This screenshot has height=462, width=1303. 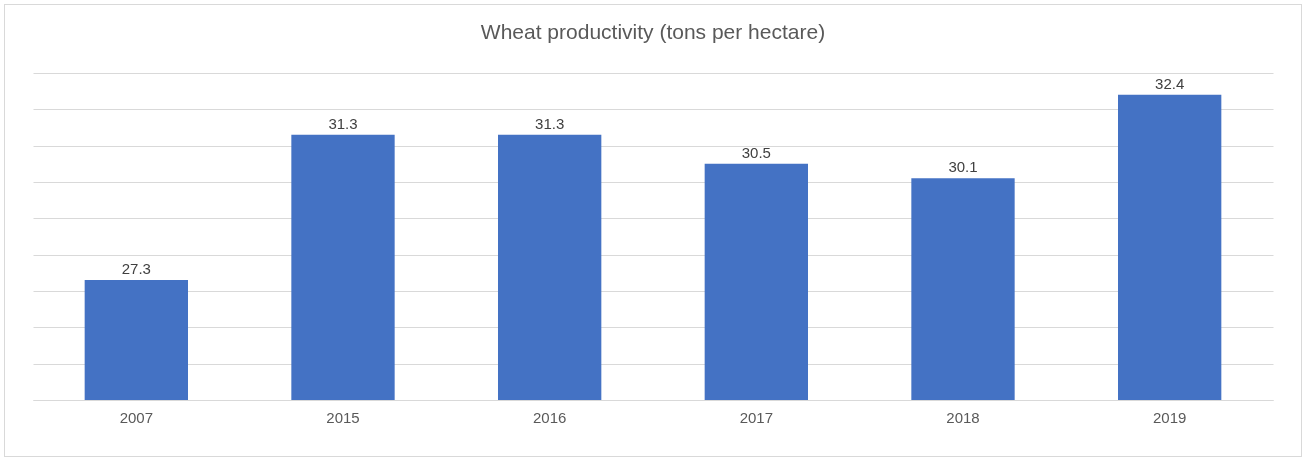 What do you see at coordinates (756, 417) in the screenshot?
I see `x-tick-label: 2017` at bounding box center [756, 417].